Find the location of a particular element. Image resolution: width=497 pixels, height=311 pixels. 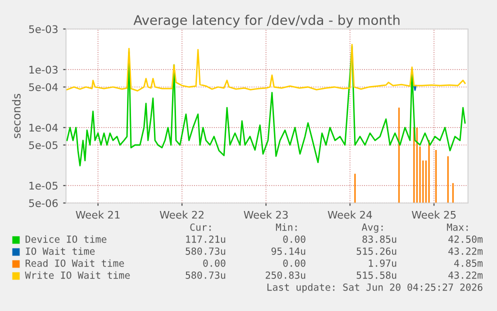

x-tick-label: Week 24 is located at coordinates (350, 214).